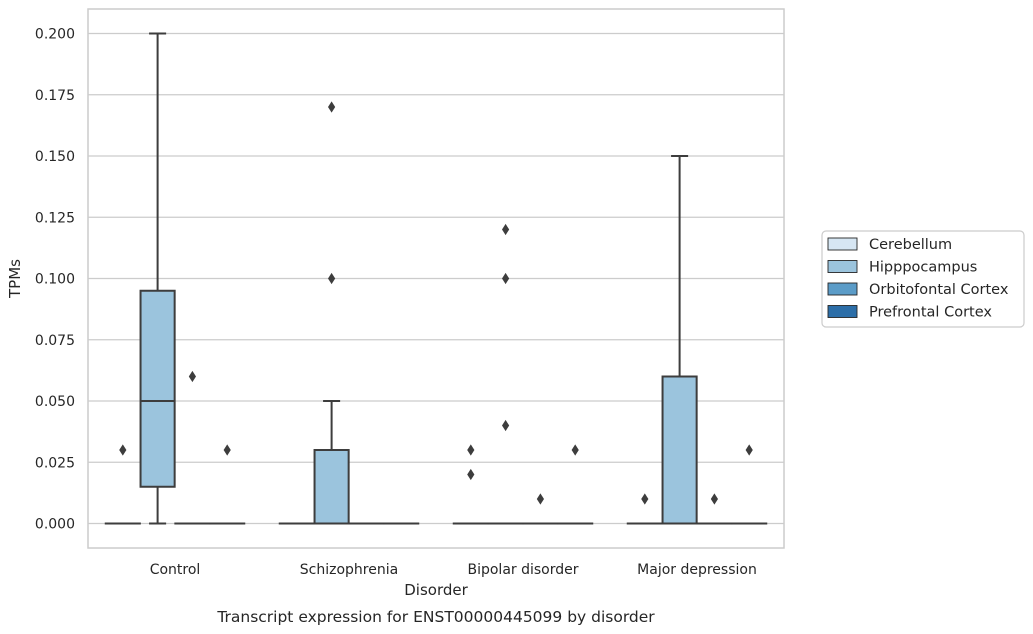  Describe the element at coordinates (349, 570) in the screenshot. I see `x-tick-label: Schizophrenia` at that location.